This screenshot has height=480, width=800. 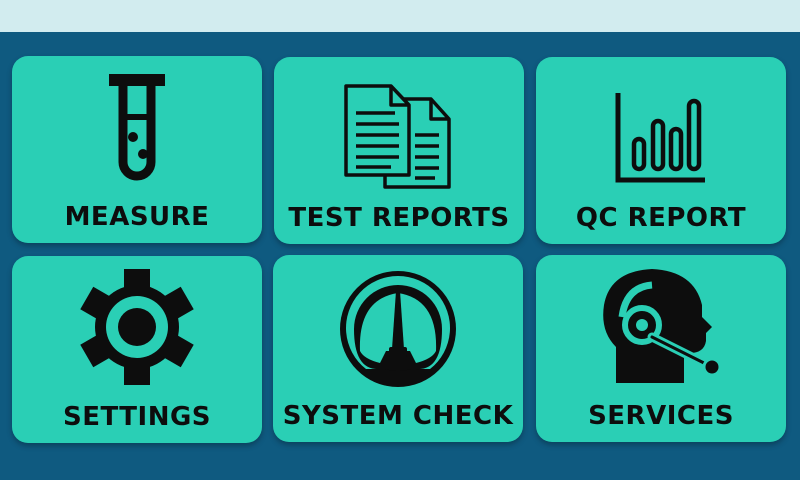 I want to click on qc-report-tile: QC REPORT, so click(x=661, y=150).